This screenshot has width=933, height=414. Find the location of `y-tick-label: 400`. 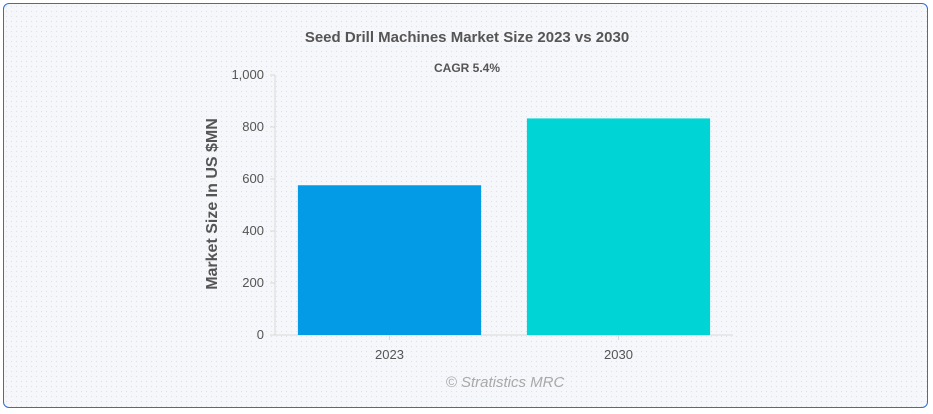

y-tick-label: 400 is located at coordinates (253, 230).